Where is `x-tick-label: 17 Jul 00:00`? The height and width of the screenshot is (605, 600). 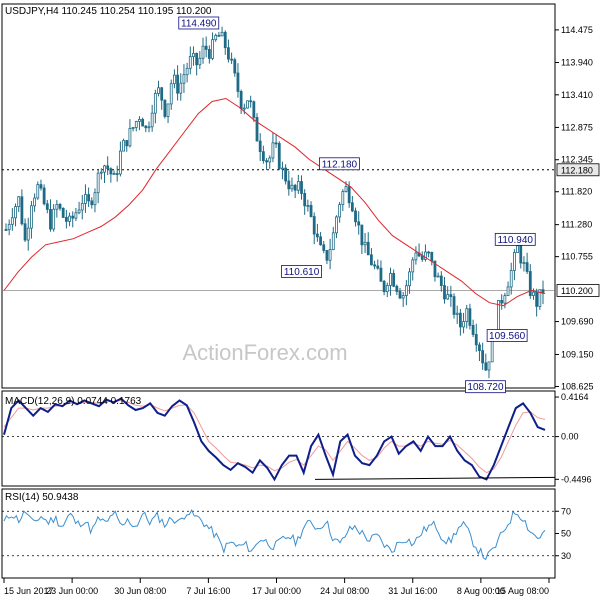
x-tick-label: 17 Jul 00:00 is located at coordinates (276, 591).